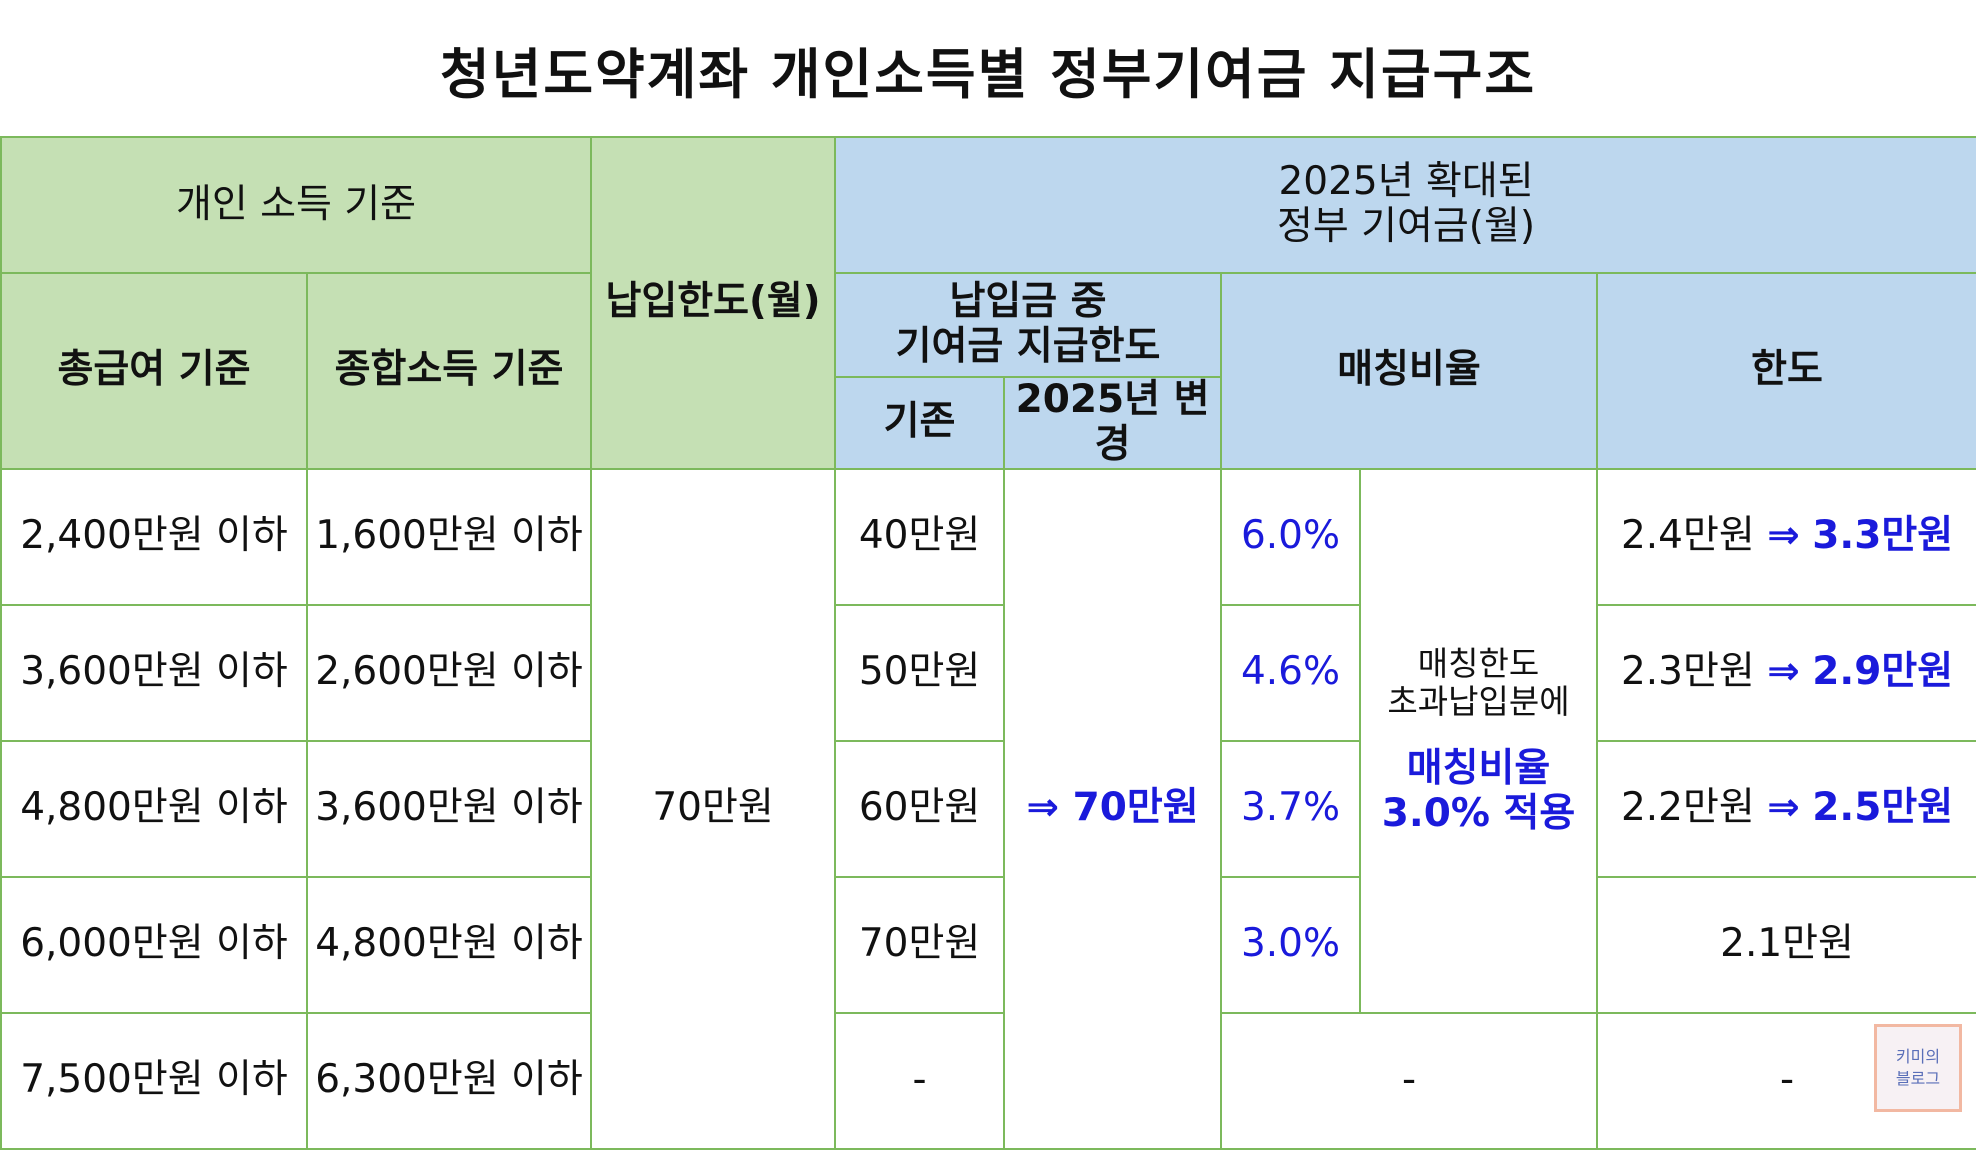 This screenshot has height=1150, width=1976. What do you see at coordinates (296, 205) in the screenshot?
I see `header-income-criteria: 개인 소득 기준` at bounding box center [296, 205].